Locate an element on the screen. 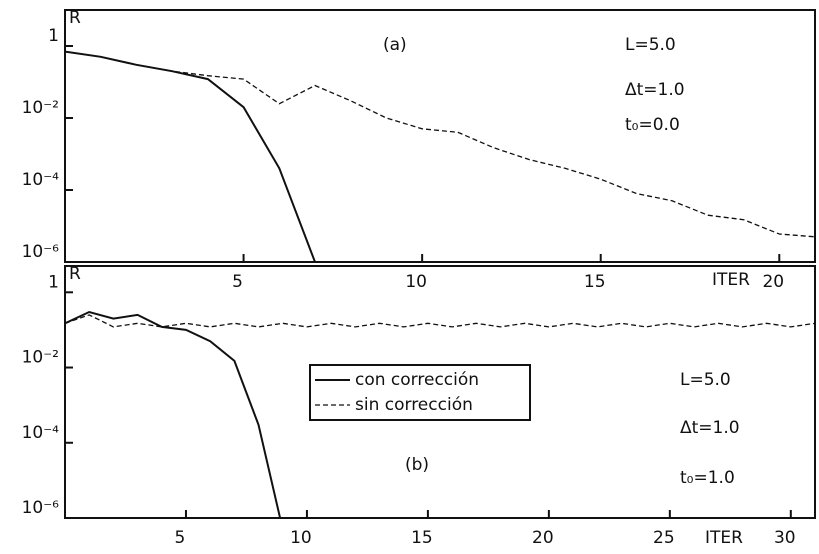 The height and width of the screenshot is (554, 819). annotation: t₀=1.0 is located at coordinates (707, 478).